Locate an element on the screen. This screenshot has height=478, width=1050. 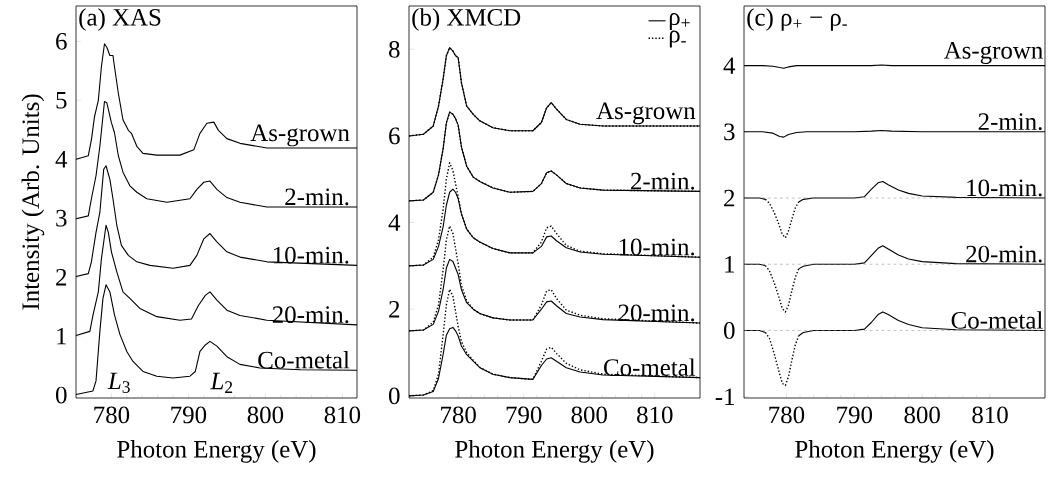
y-tick-label: -1 is located at coordinates (725, 396).